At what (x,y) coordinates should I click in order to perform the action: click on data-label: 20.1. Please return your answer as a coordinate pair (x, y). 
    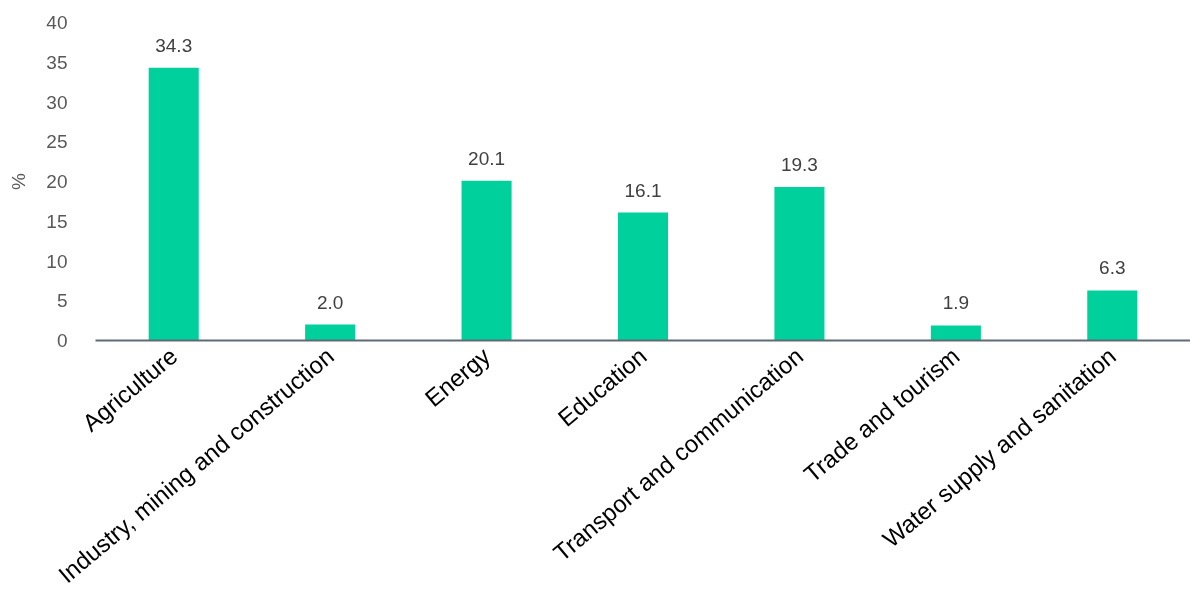
    Looking at the image, I should click on (487, 158).